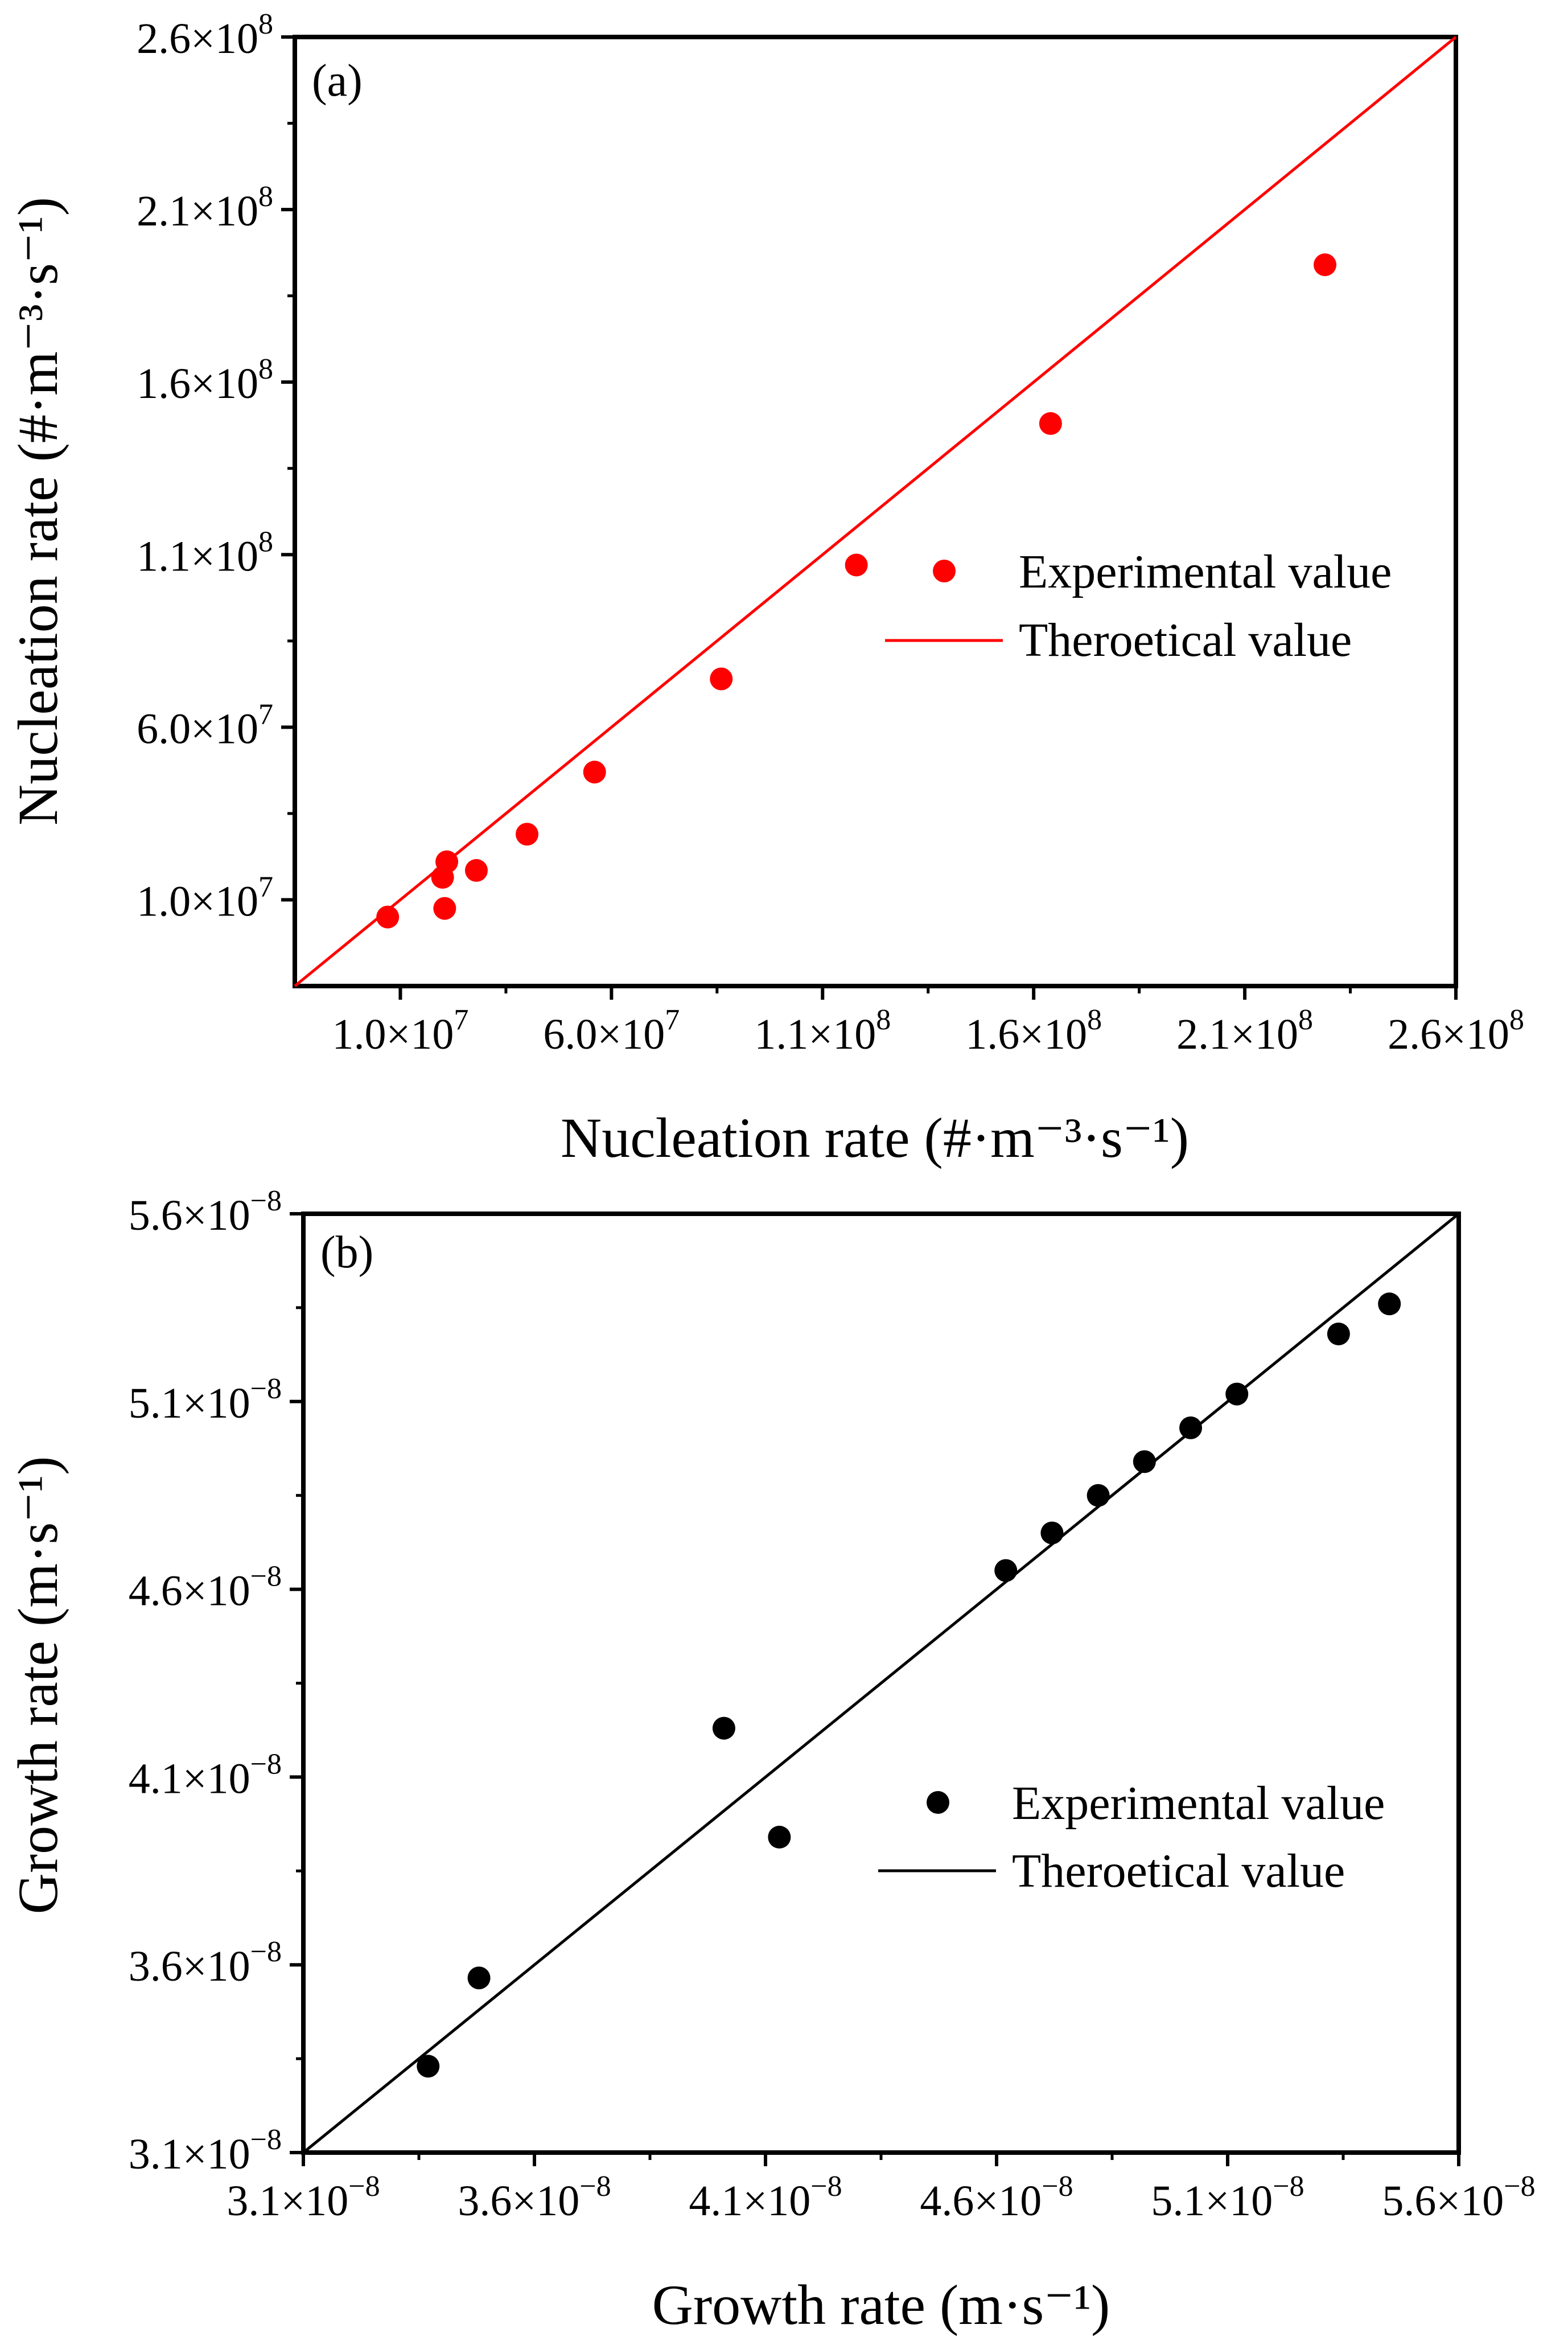  Describe the element at coordinates (205, 2151) in the screenshot. I see `y-tick-label-b: 3.1×10⁻⁸` at that location.